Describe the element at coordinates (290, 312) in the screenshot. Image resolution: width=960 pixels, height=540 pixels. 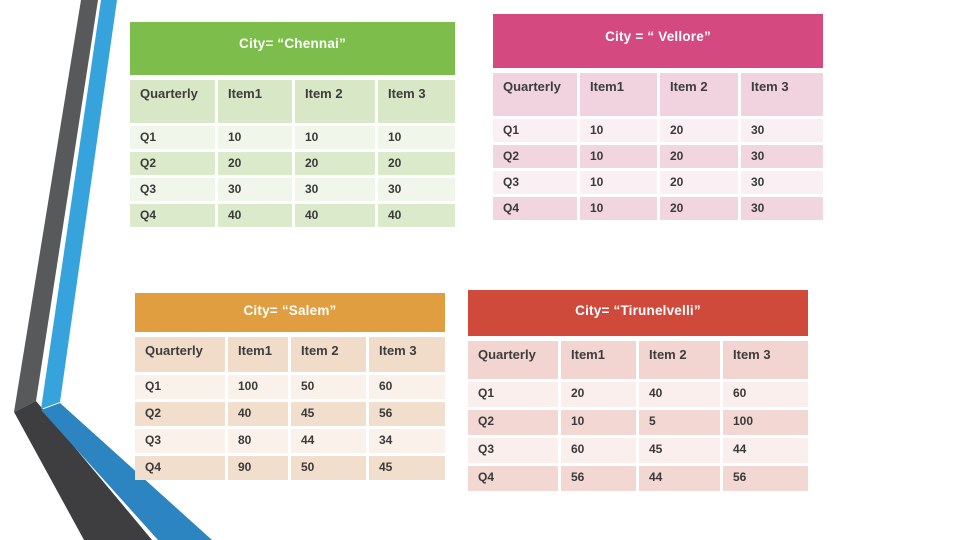
I see `table-title-salem: City= “Salem”` at that location.